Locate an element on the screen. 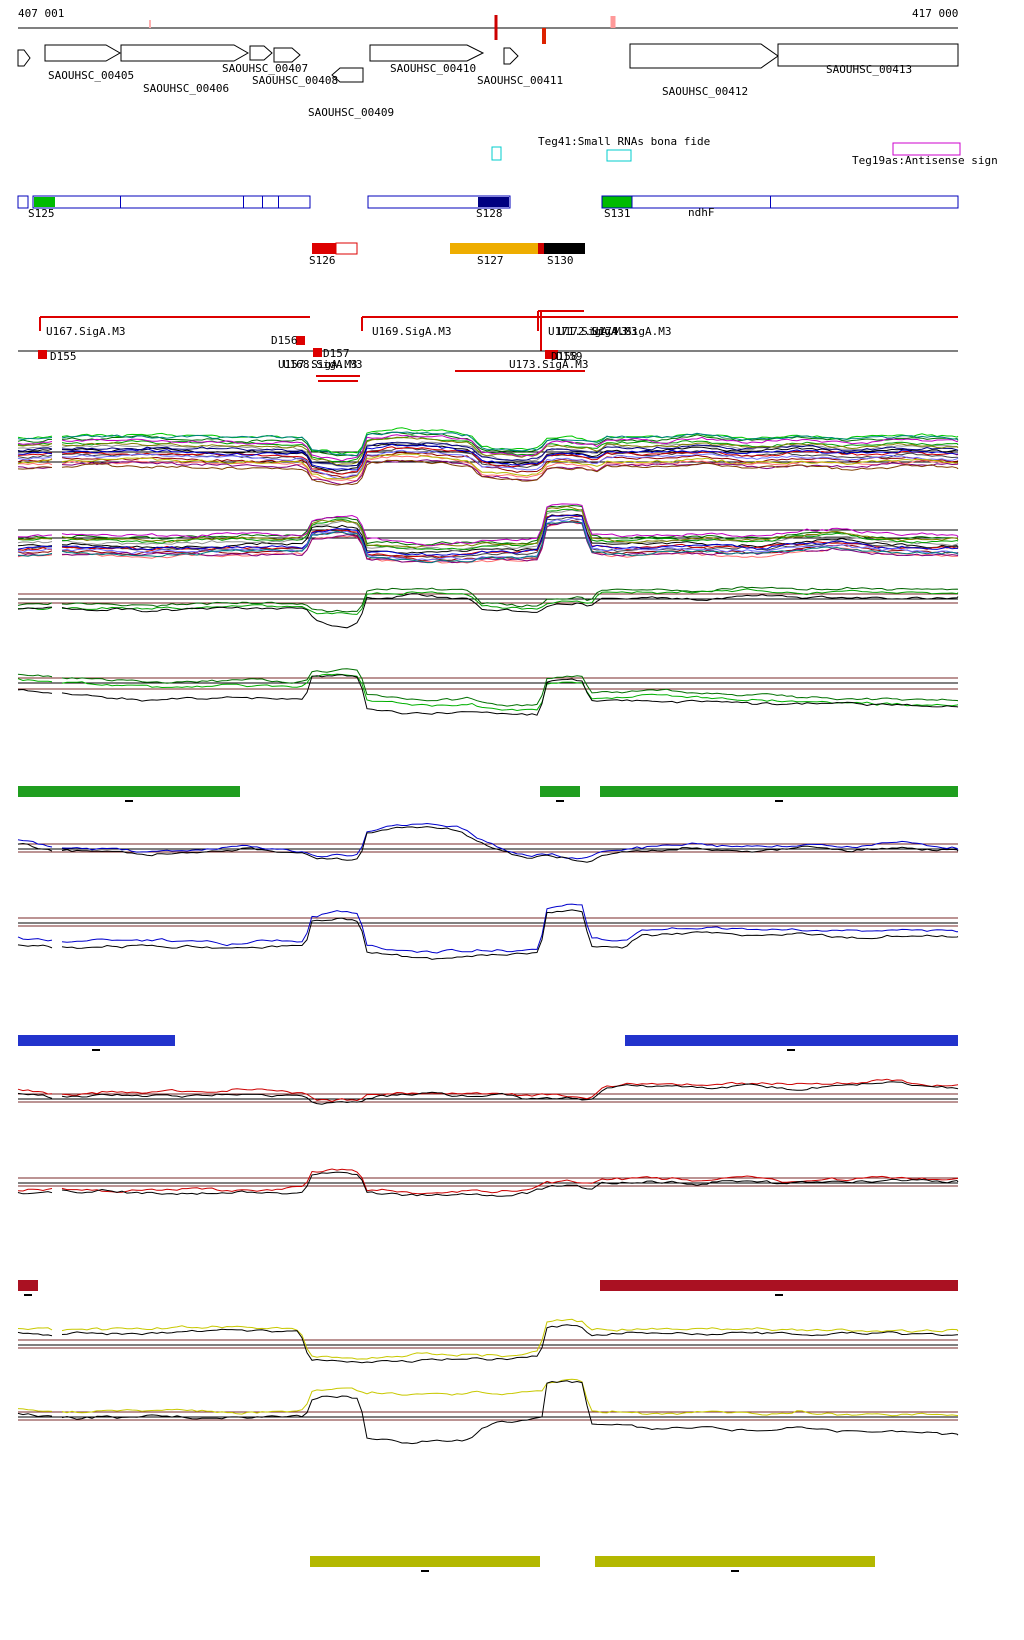  gene-label-saouhsc-00405: SAOUHSC_00405 is located at coordinates (91, 75).